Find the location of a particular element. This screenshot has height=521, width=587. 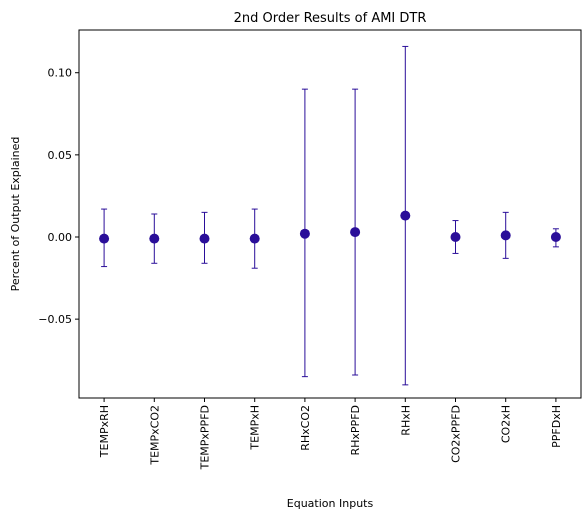

y-tick-label: 0.10 is located at coordinates (60, 73).